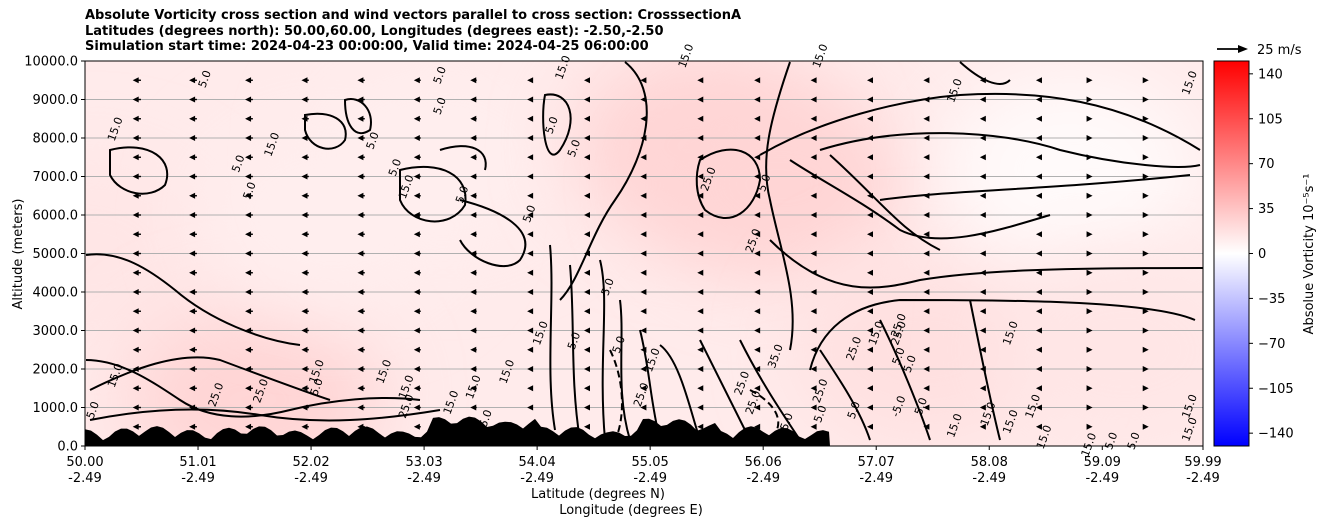  What do you see at coordinates (1271, 344) in the screenshot?
I see `colorbar-tick-label: −70` at bounding box center [1271, 344].